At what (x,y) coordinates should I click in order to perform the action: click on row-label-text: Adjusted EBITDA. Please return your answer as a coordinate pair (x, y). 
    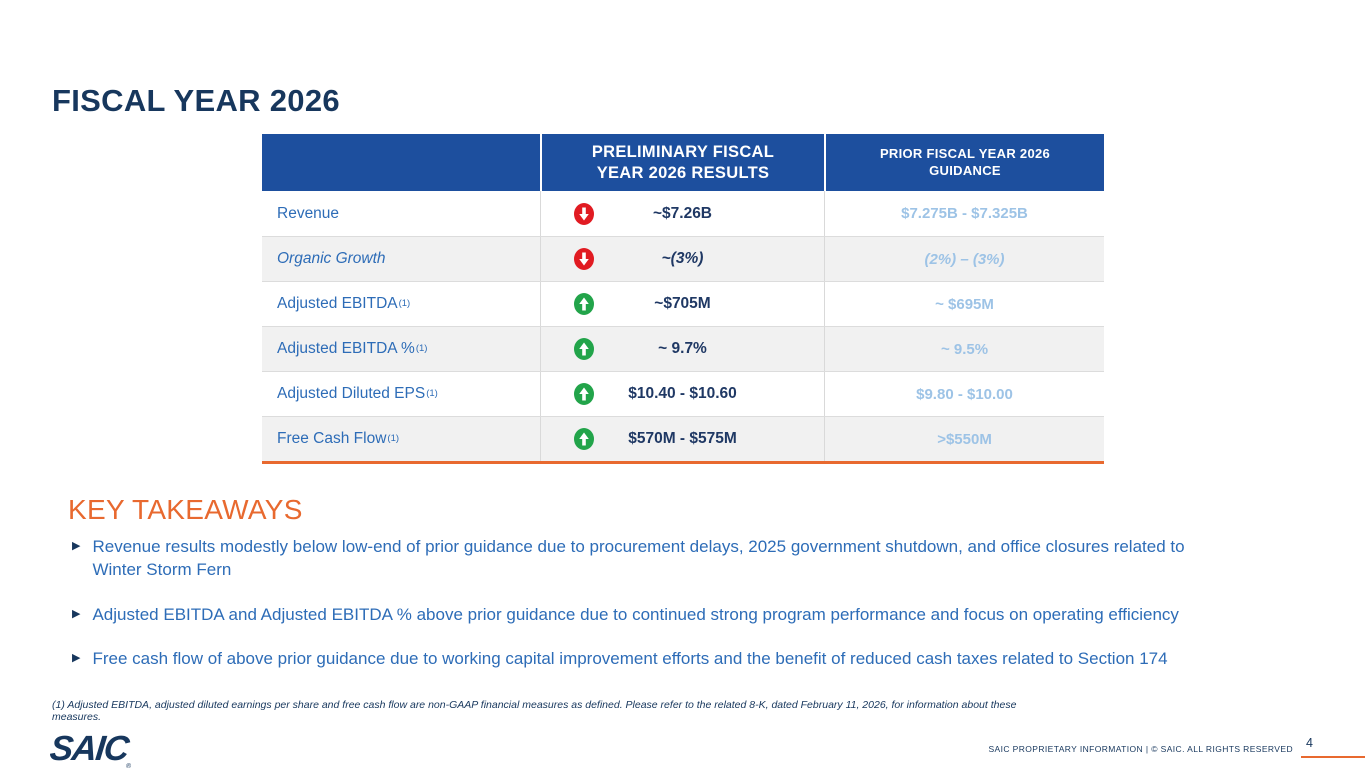
    Looking at the image, I should click on (337, 303).